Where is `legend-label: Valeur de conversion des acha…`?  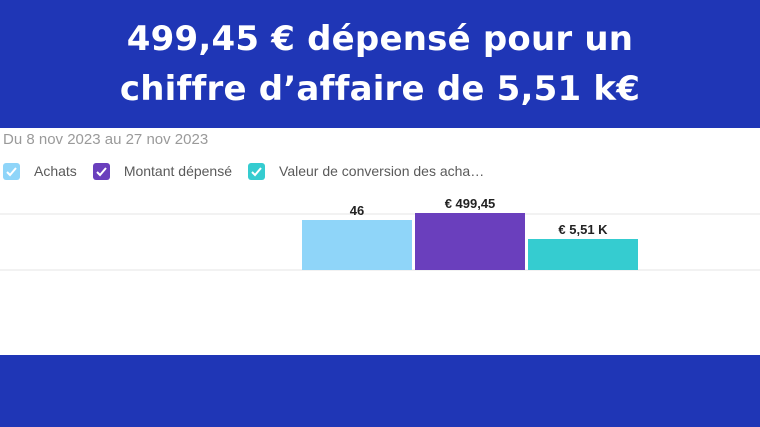
legend-label: Valeur de conversion des acha… is located at coordinates (382, 171).